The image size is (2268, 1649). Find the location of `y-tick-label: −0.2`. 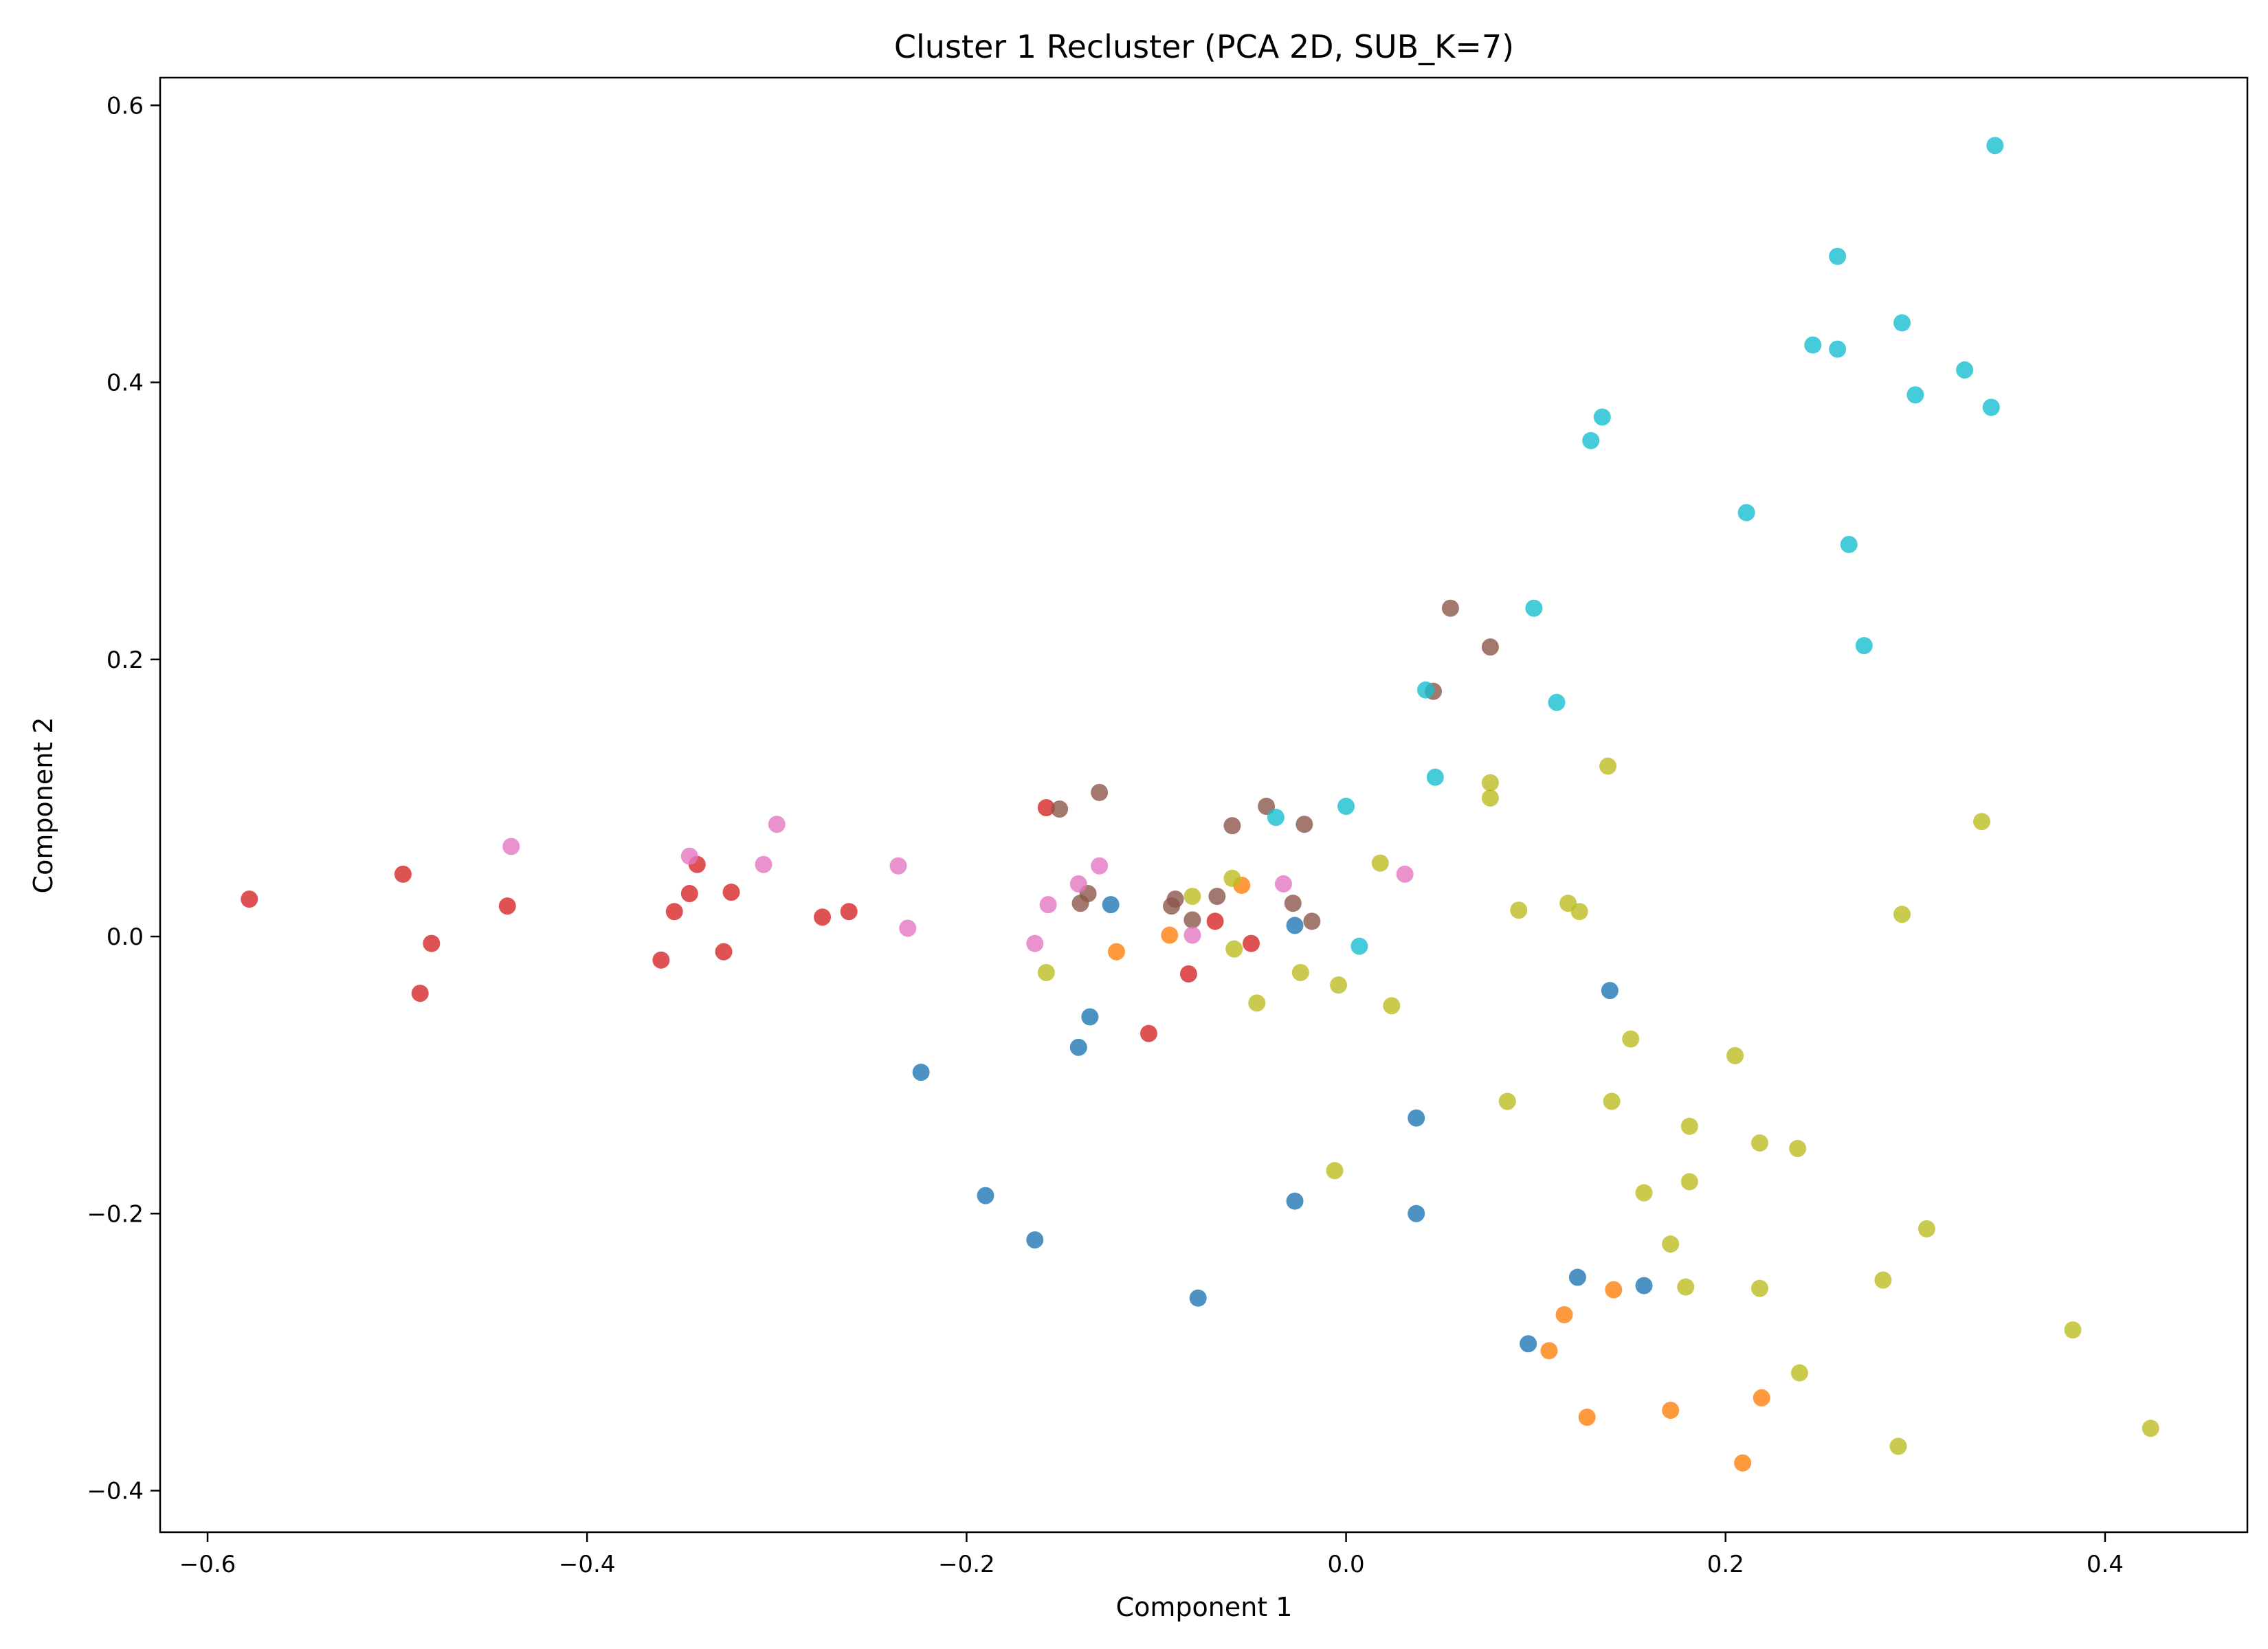

y-tick-label: −0.2 is located at coordinates (116, 1214).